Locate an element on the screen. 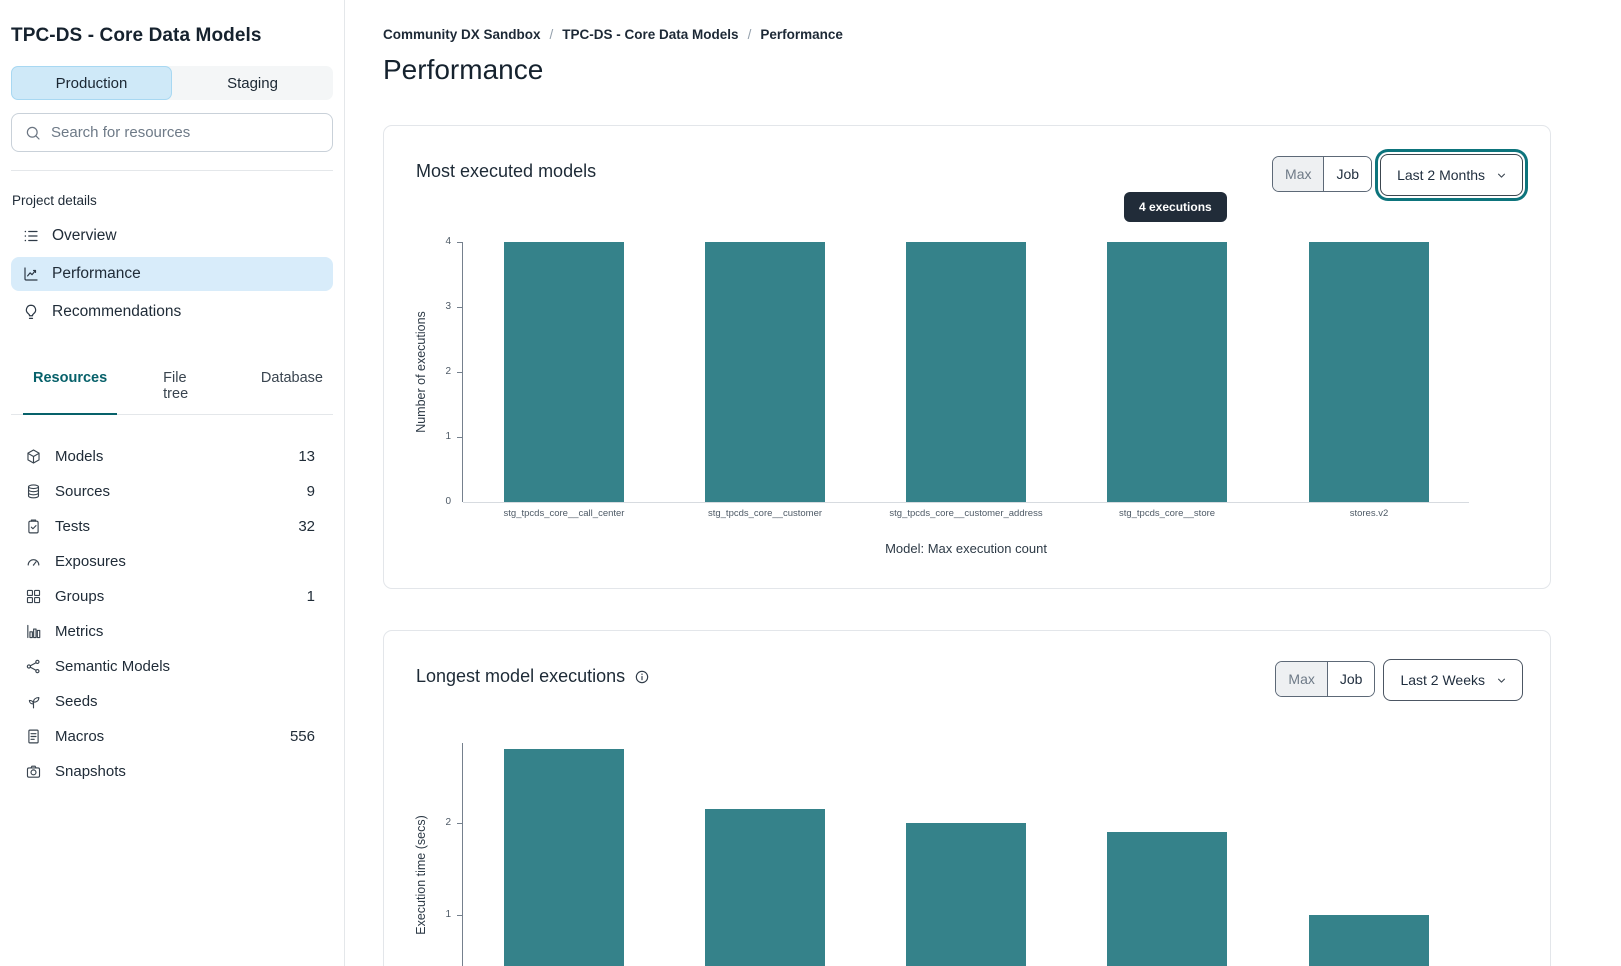  card-title: Longest model executions is located at coordinates (521, 676).